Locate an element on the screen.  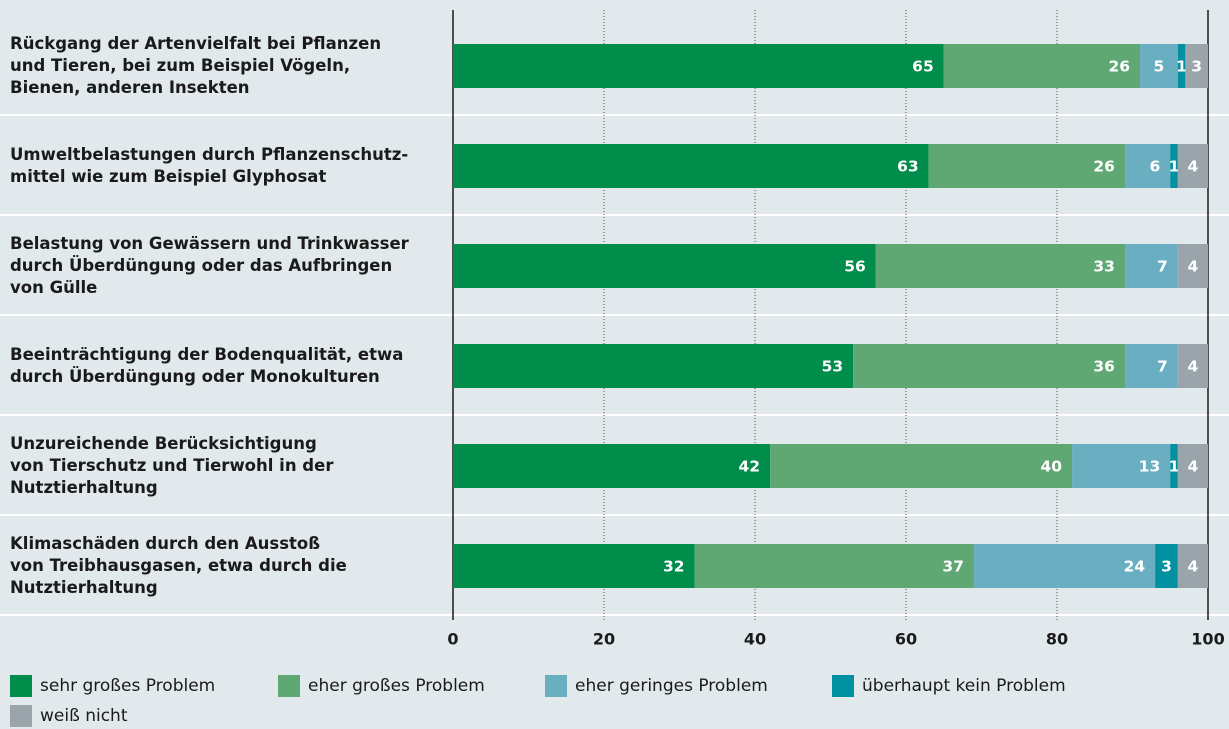
value-label: 37 is located at coordinates (953, 567).